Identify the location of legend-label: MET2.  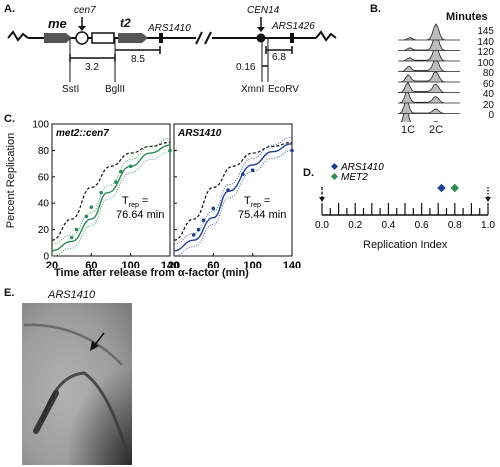
(354, 177).